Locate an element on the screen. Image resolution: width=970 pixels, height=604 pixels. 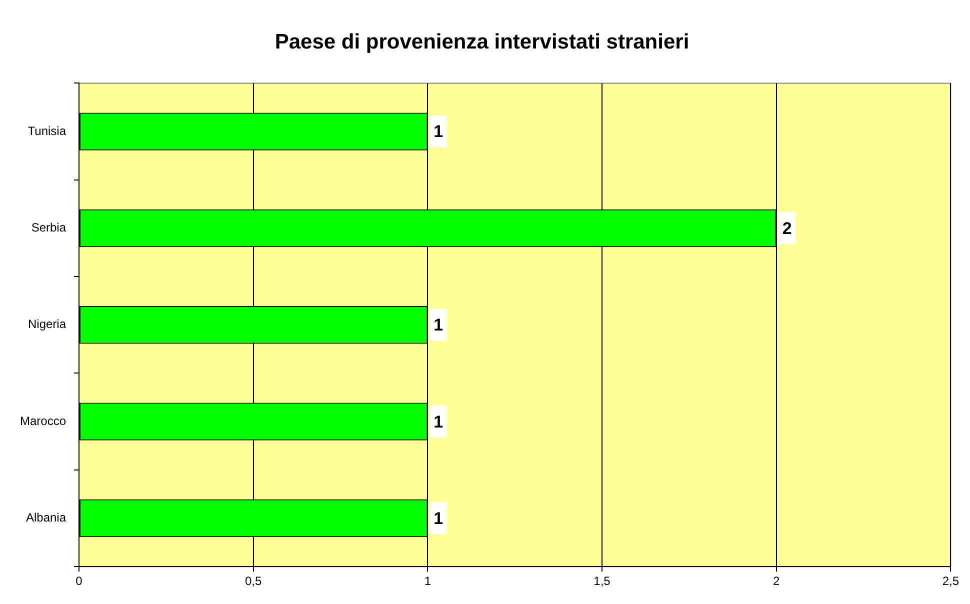
y-tick-label: Tunisia is located at coordinates (47, 131).